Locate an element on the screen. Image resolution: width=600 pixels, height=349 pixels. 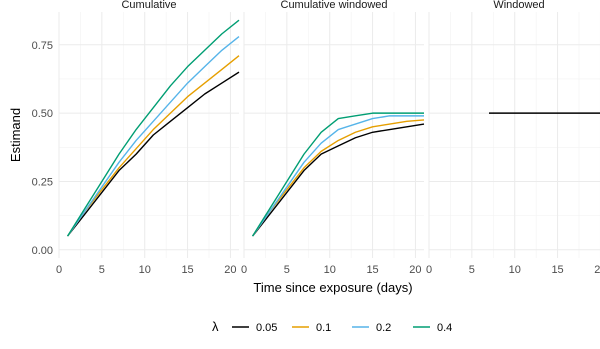
legend-label: 0.2 is located at coordinates (383, 328).